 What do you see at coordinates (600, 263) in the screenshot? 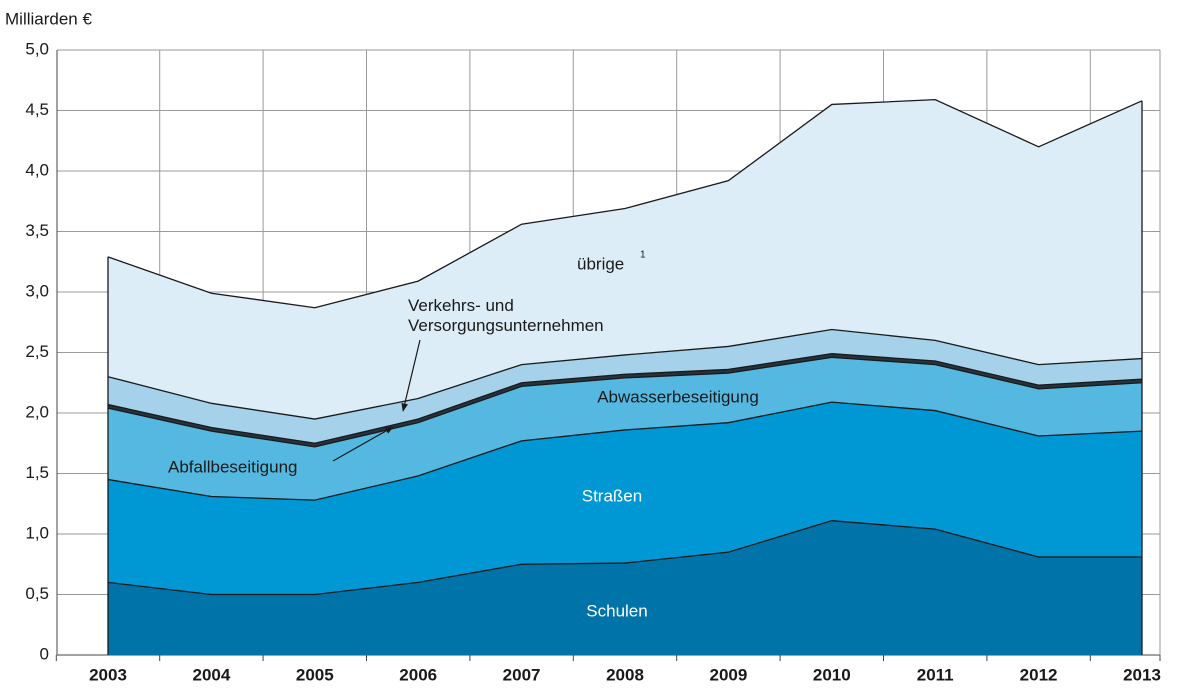
I see `series-label: übrige` at bounding box center [600, 263].